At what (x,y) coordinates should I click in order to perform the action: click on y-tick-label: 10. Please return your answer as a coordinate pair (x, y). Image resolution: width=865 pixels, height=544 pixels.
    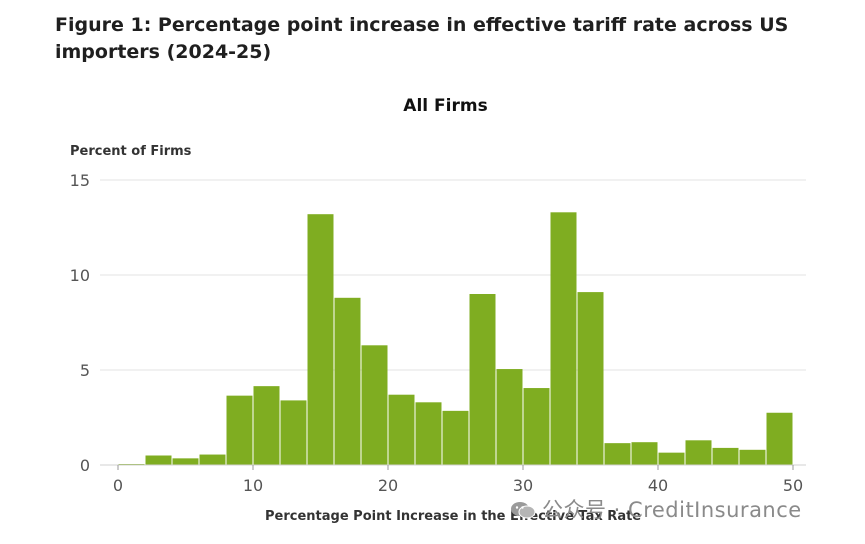
    Looking at the image, I should click on (80, 275).